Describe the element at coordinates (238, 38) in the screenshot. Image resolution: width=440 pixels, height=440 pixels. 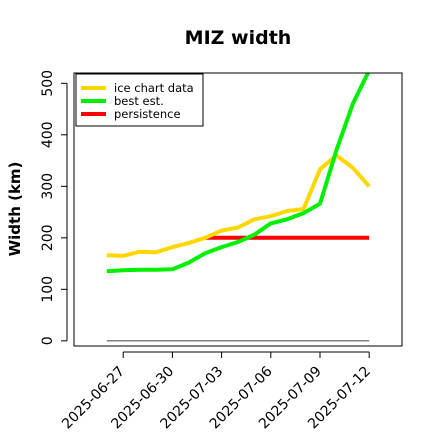
I see `chart-title: MIZ width` at that location.